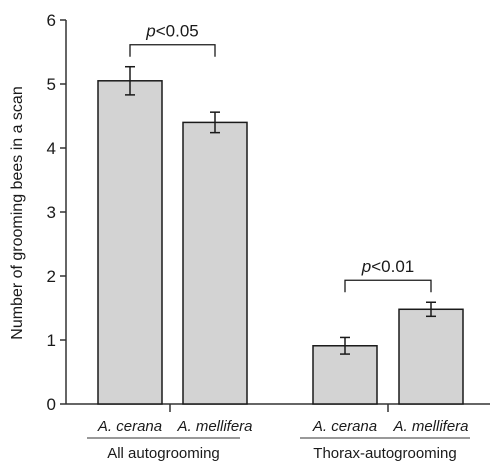  I want to click on significance-label: p<0.01, so click(387, 266).